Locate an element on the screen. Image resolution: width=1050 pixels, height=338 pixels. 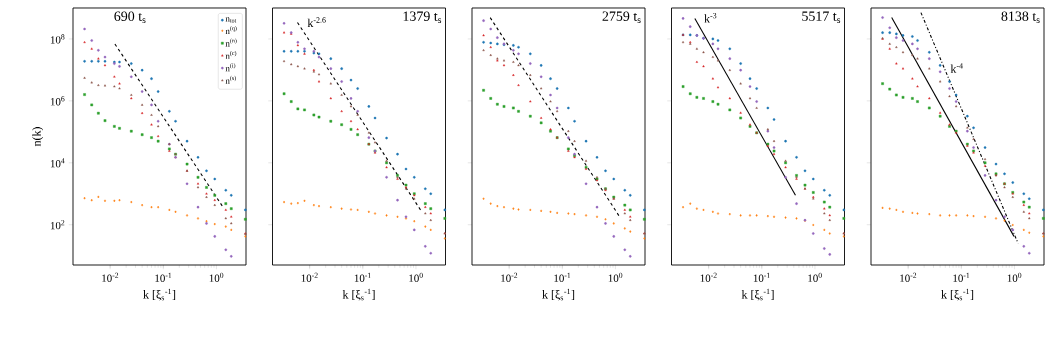
annotation: 1379 t$_{s}$ is located at coordinates (422, 17).